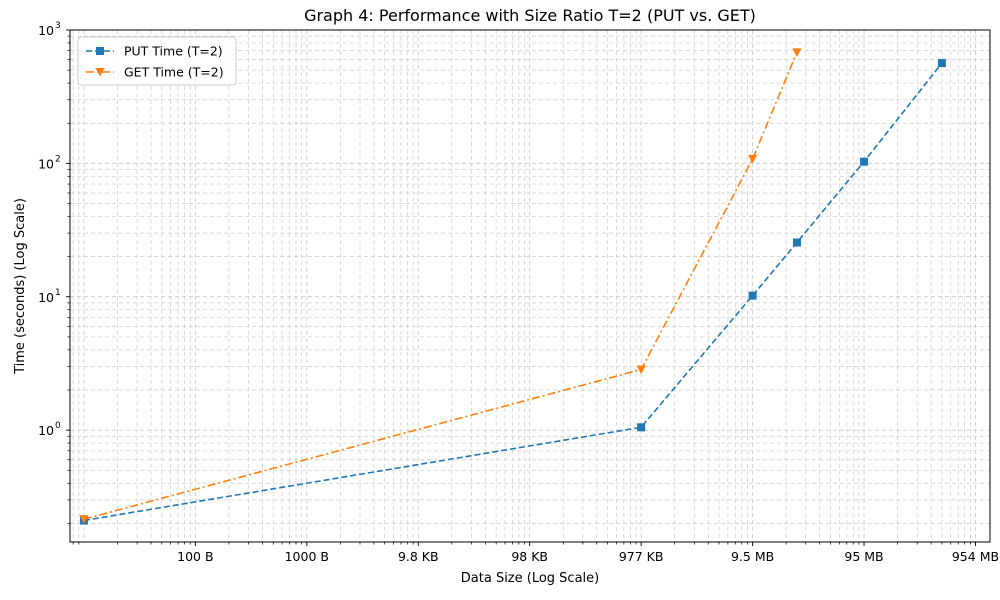 Image resolution: width=1000 pixels, height=600 pixels. I want to click on y-tick-label-exponent: 2, so click(58, 159).